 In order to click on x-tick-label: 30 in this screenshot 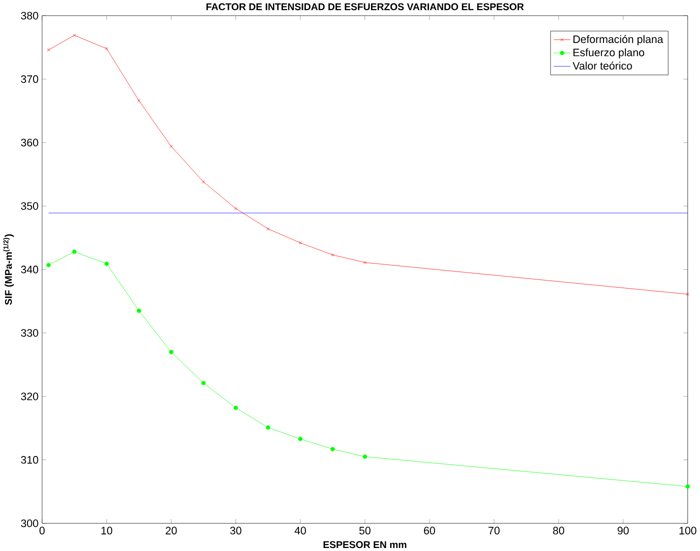, I will do `click(236, 530)`.